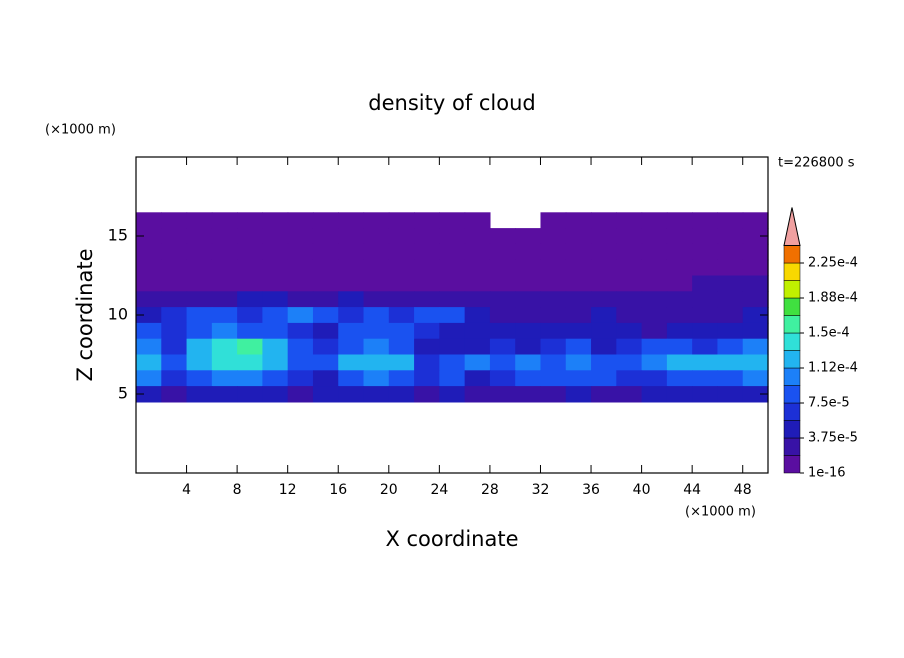  What do you see at coordinates (833, 438) in the screenshot?
I see `colorbar-label: 3.75e-5` at bounding box center [833, 438].